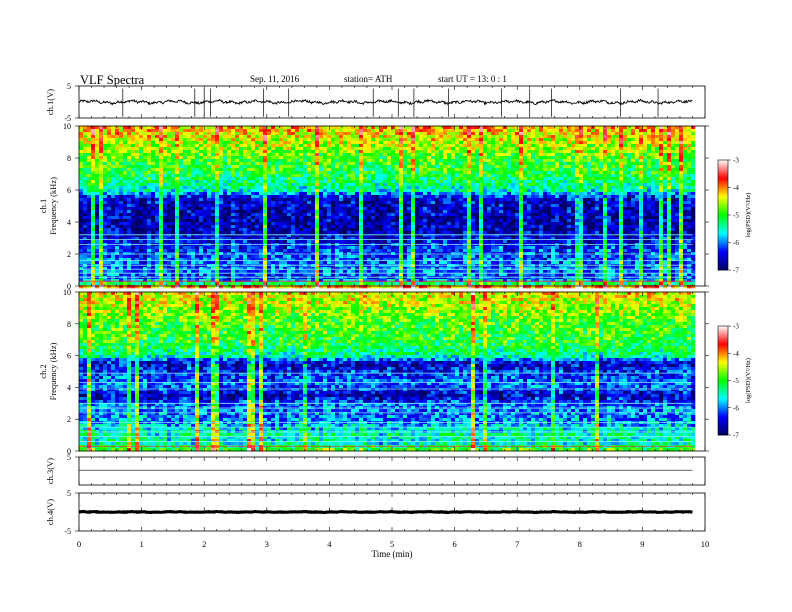 The width and height of the screenshot is (792, 612). Describe the element at coordinates (79, 544) in the screenshot. I see `x-tick-label: 0` at that location.